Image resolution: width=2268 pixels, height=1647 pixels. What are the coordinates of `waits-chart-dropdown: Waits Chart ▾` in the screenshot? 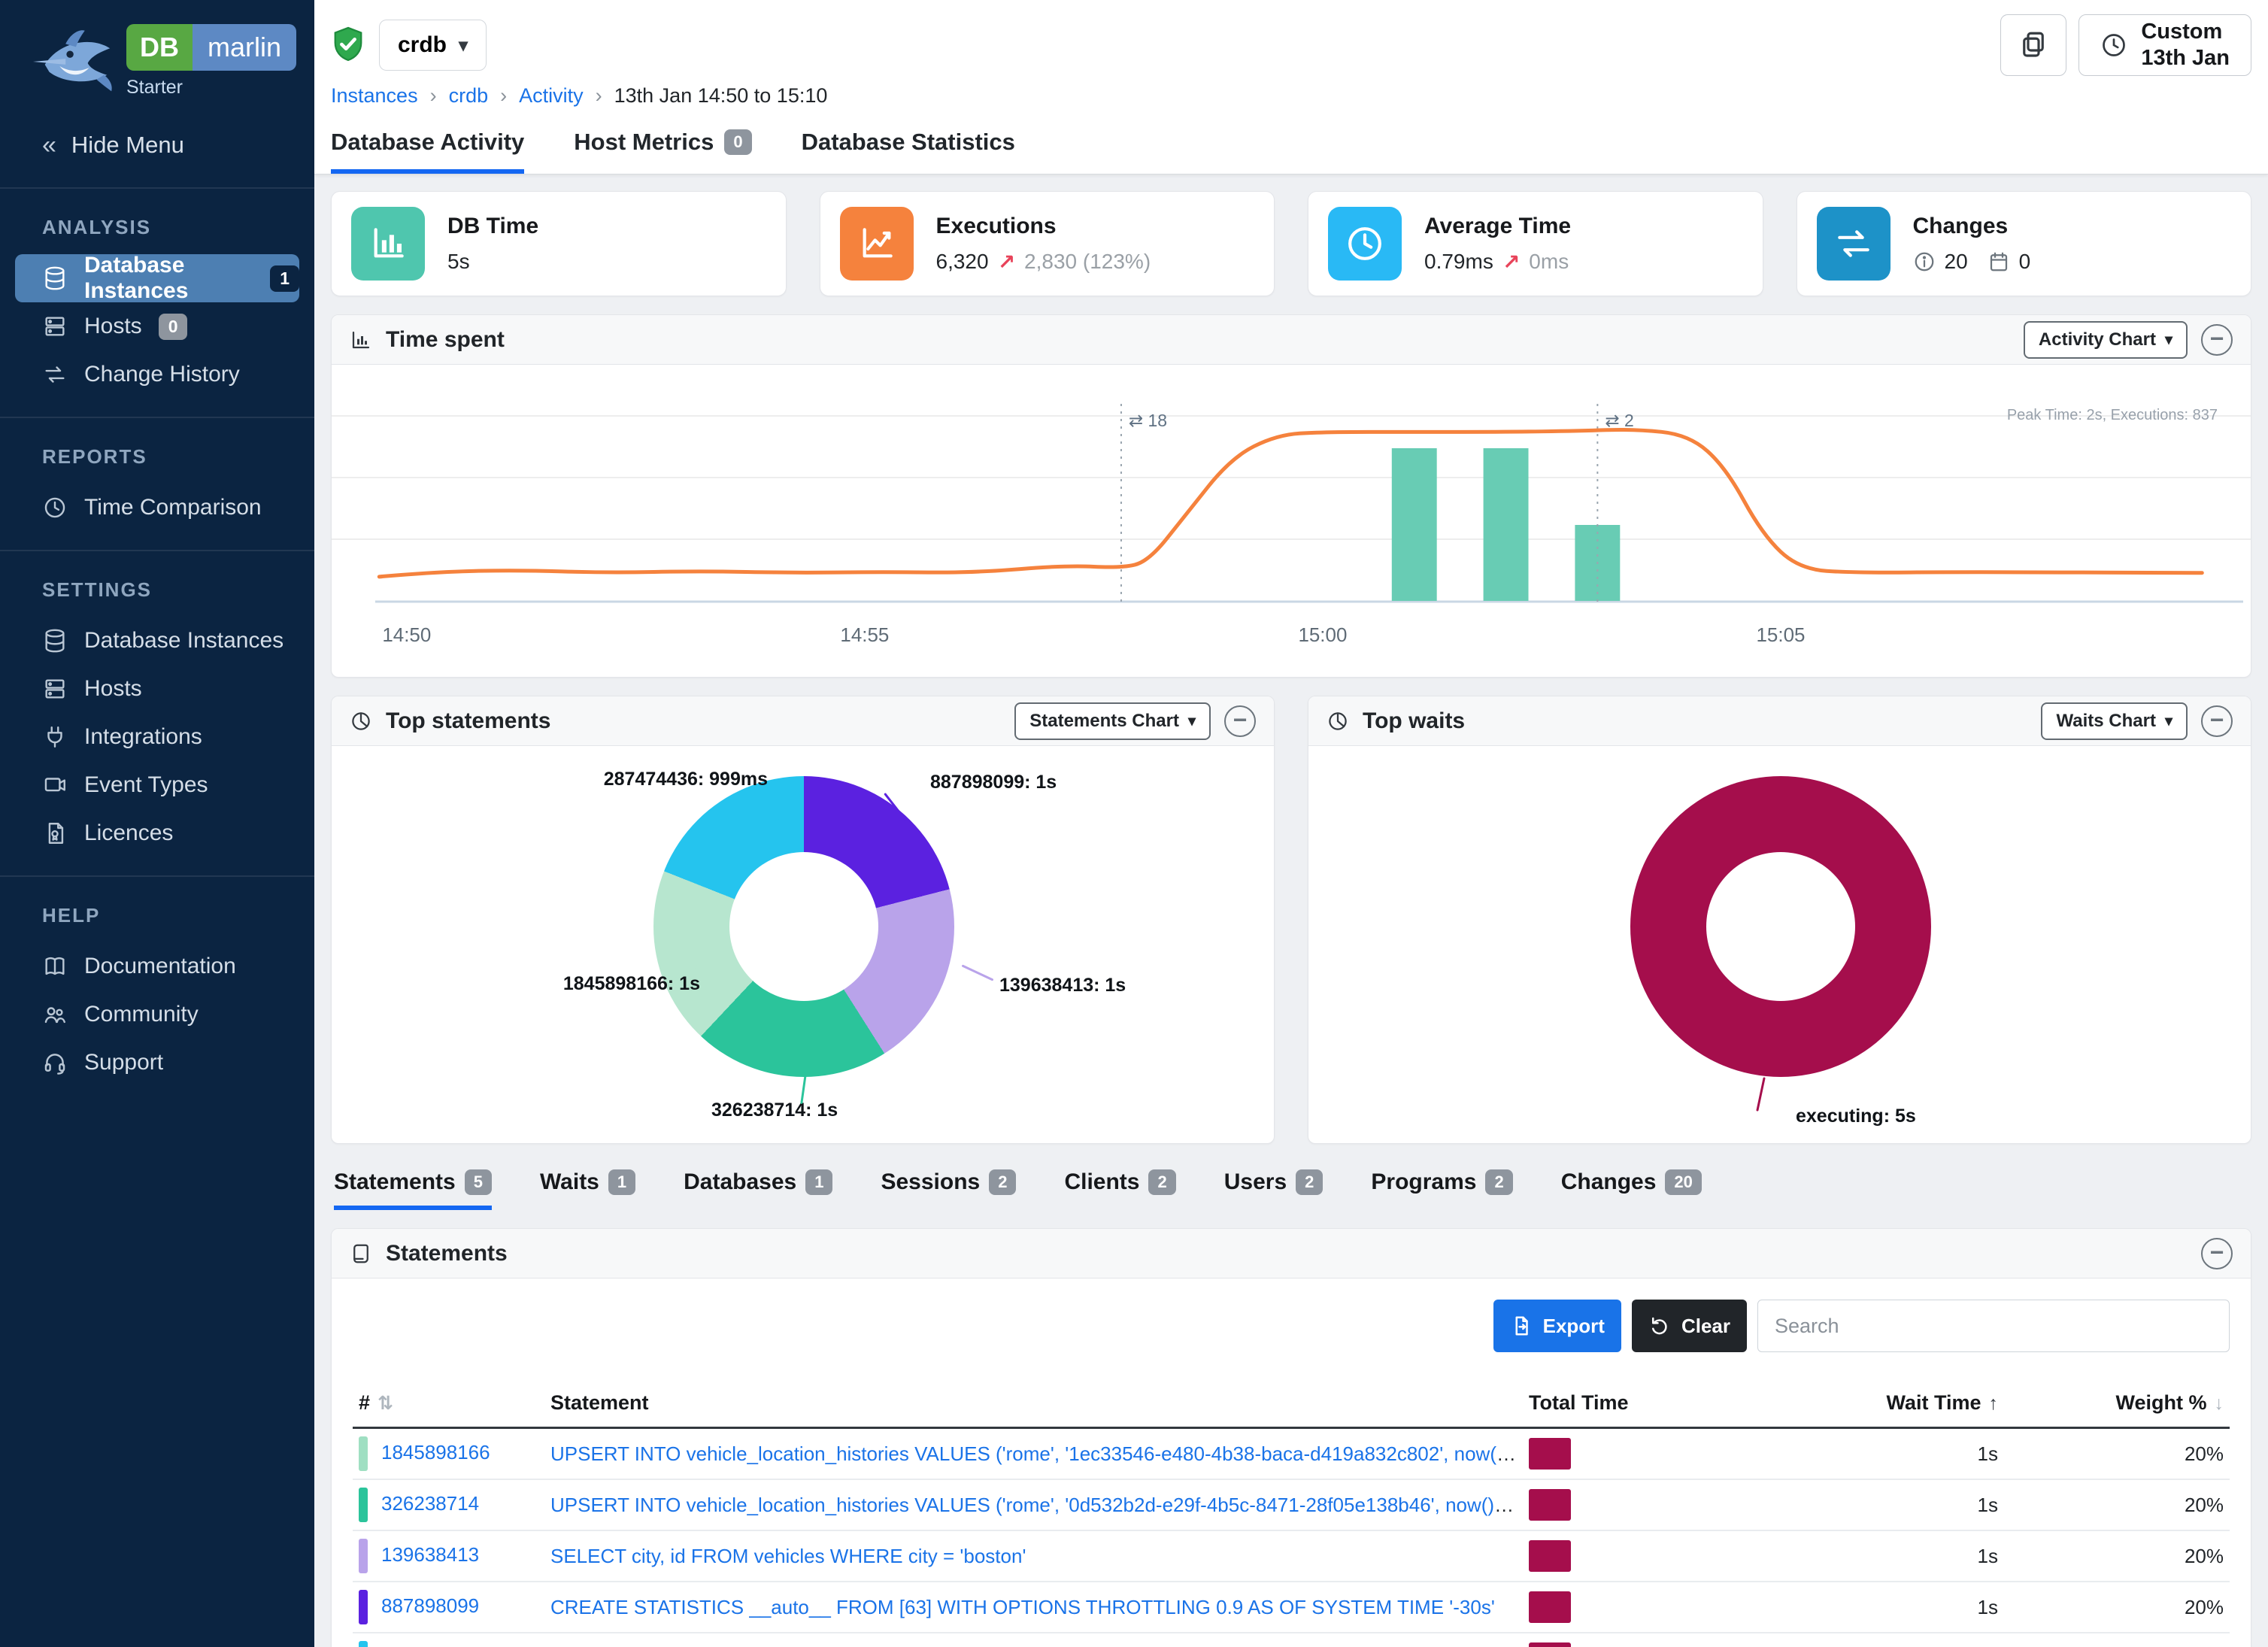 It's located at (2114, 721).